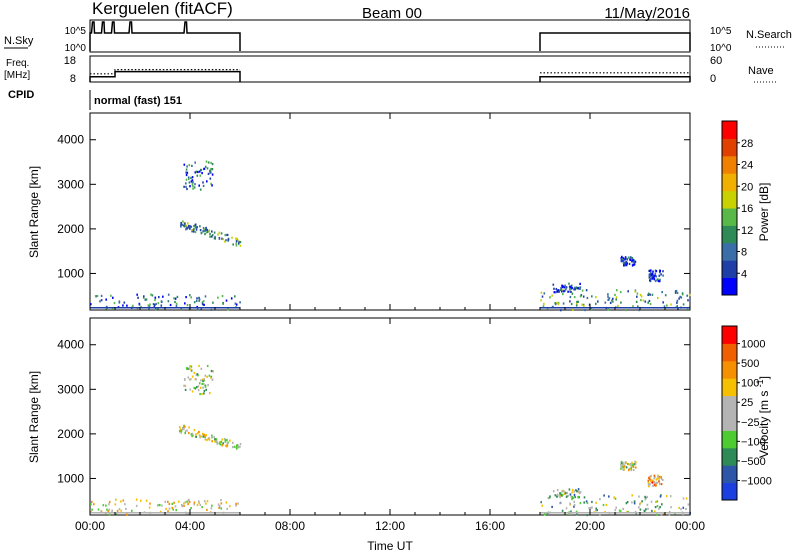 The height and width of the screenshot is (554, 800). Describe the element at coordinates (769, 35) in the screenshot. I see `noise-search-label: N.Search` at that location.